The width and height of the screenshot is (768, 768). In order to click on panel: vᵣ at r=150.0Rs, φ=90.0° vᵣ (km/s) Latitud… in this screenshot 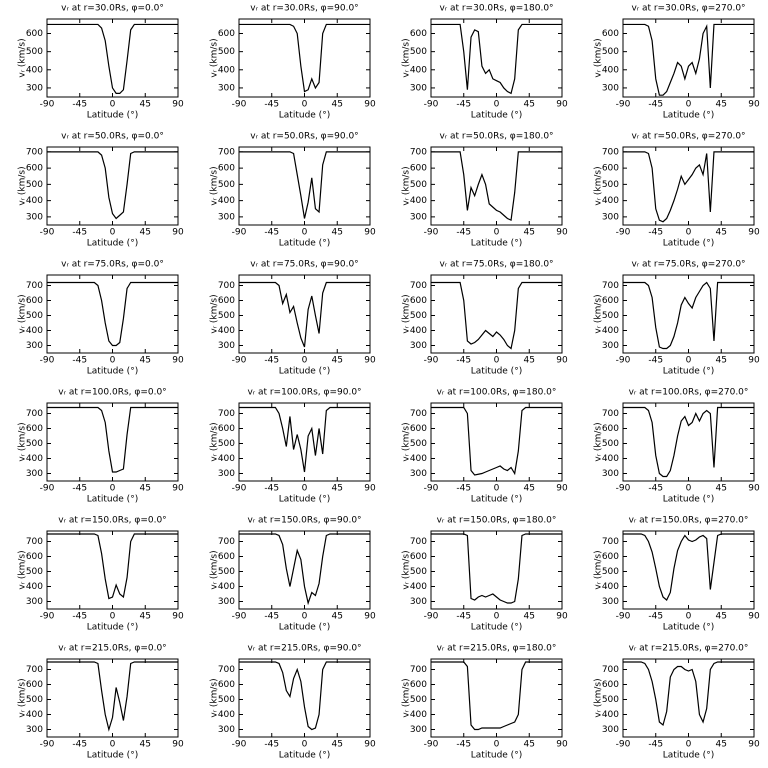, I will do `click(293, 574)`.